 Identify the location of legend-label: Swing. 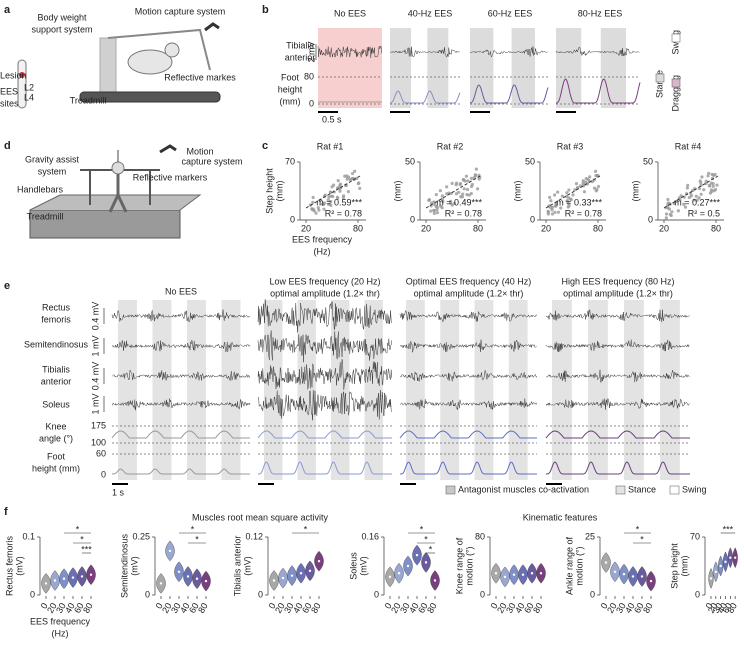
(675, 42).